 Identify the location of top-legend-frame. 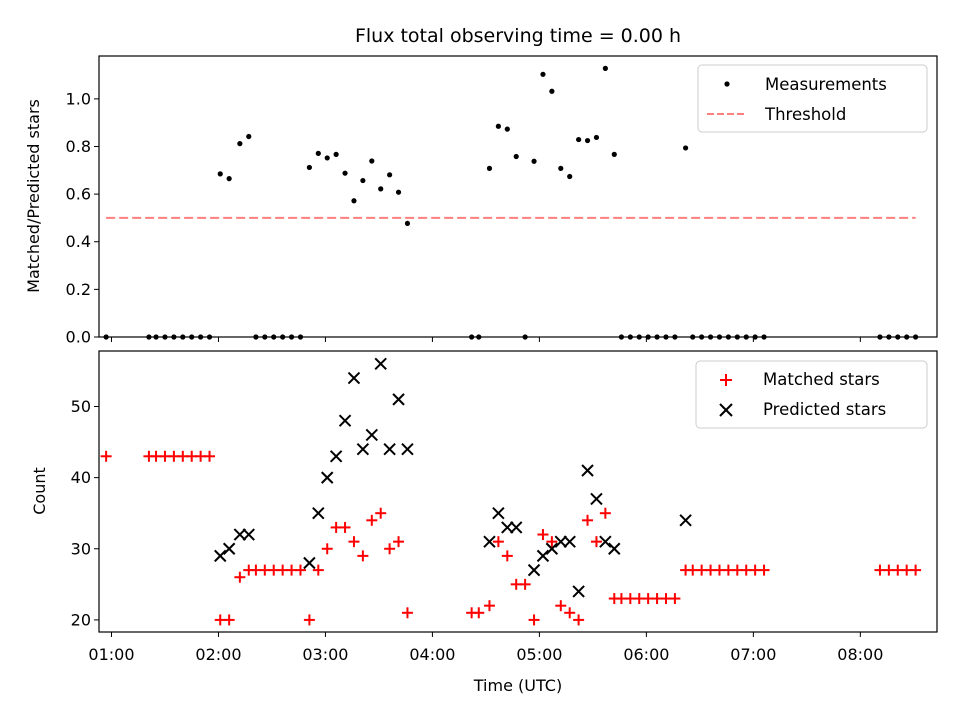
(812, 98).